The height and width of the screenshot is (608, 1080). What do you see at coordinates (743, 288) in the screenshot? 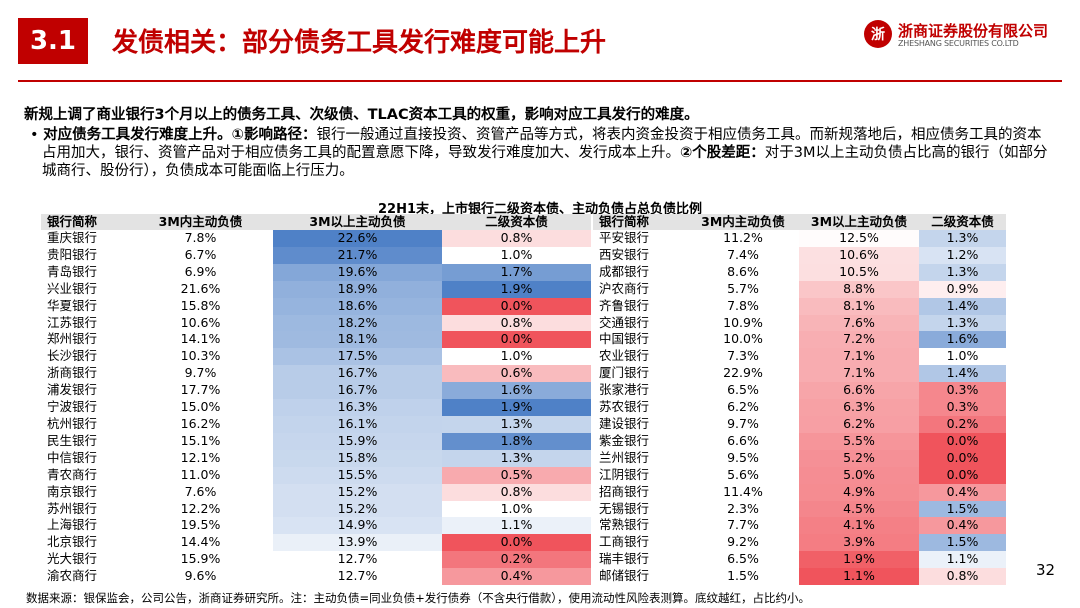
I see `short-liability-cell: 5.7%` at bounding box center [743, 288].